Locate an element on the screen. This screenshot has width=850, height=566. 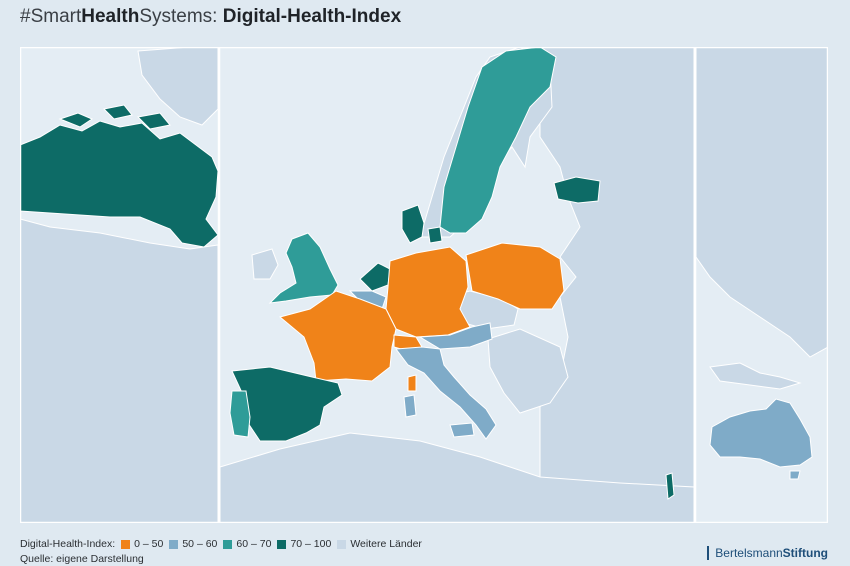
panel-frame-right is located at coordinates (761, 285).